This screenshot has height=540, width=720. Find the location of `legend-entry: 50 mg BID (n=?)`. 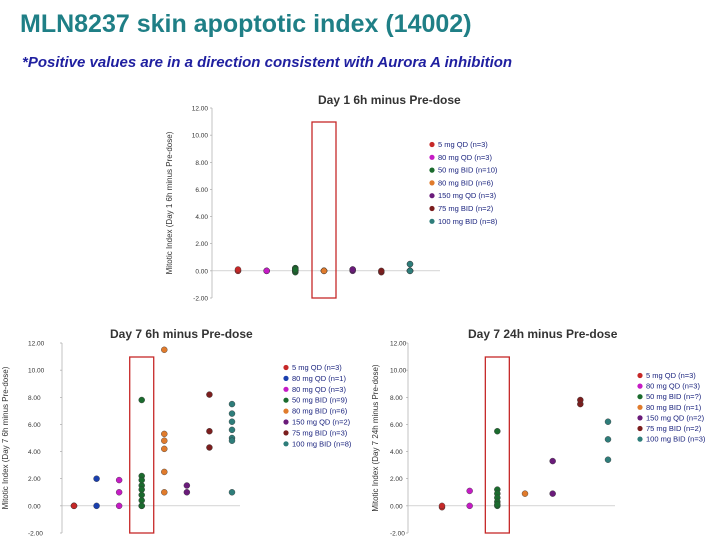

legend-entry: 50 mg BID (n=?) is located at coordinates (674, 396).